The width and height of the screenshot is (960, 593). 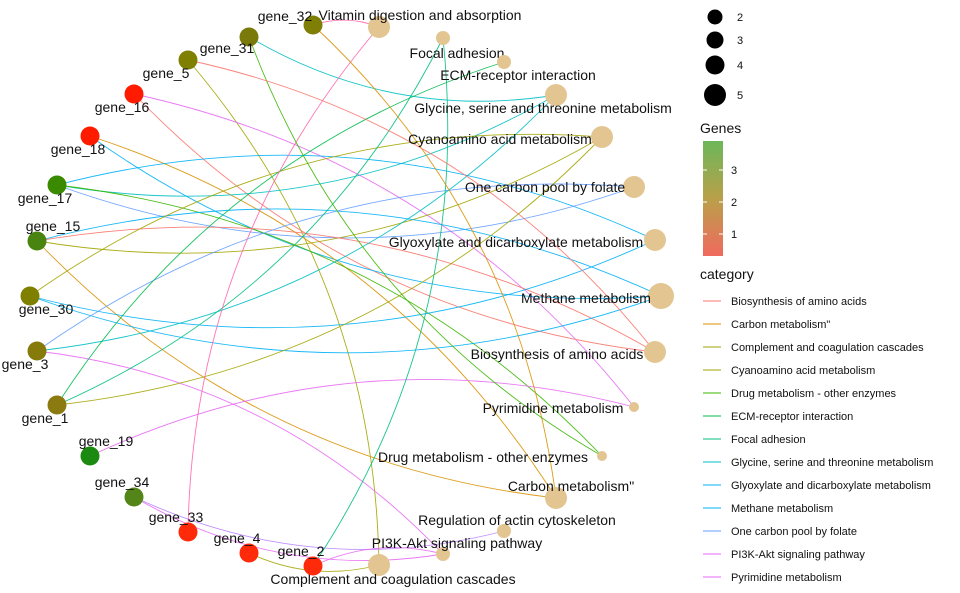 What do you see at coordinates (319, 523) in the screenshot?
I see `edge-gene_34-reg` at bounding box center [319, 523].